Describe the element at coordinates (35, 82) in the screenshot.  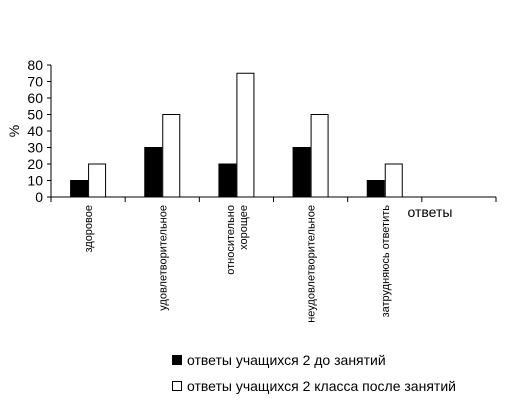
I see `y-tick-label: 70` at that location.